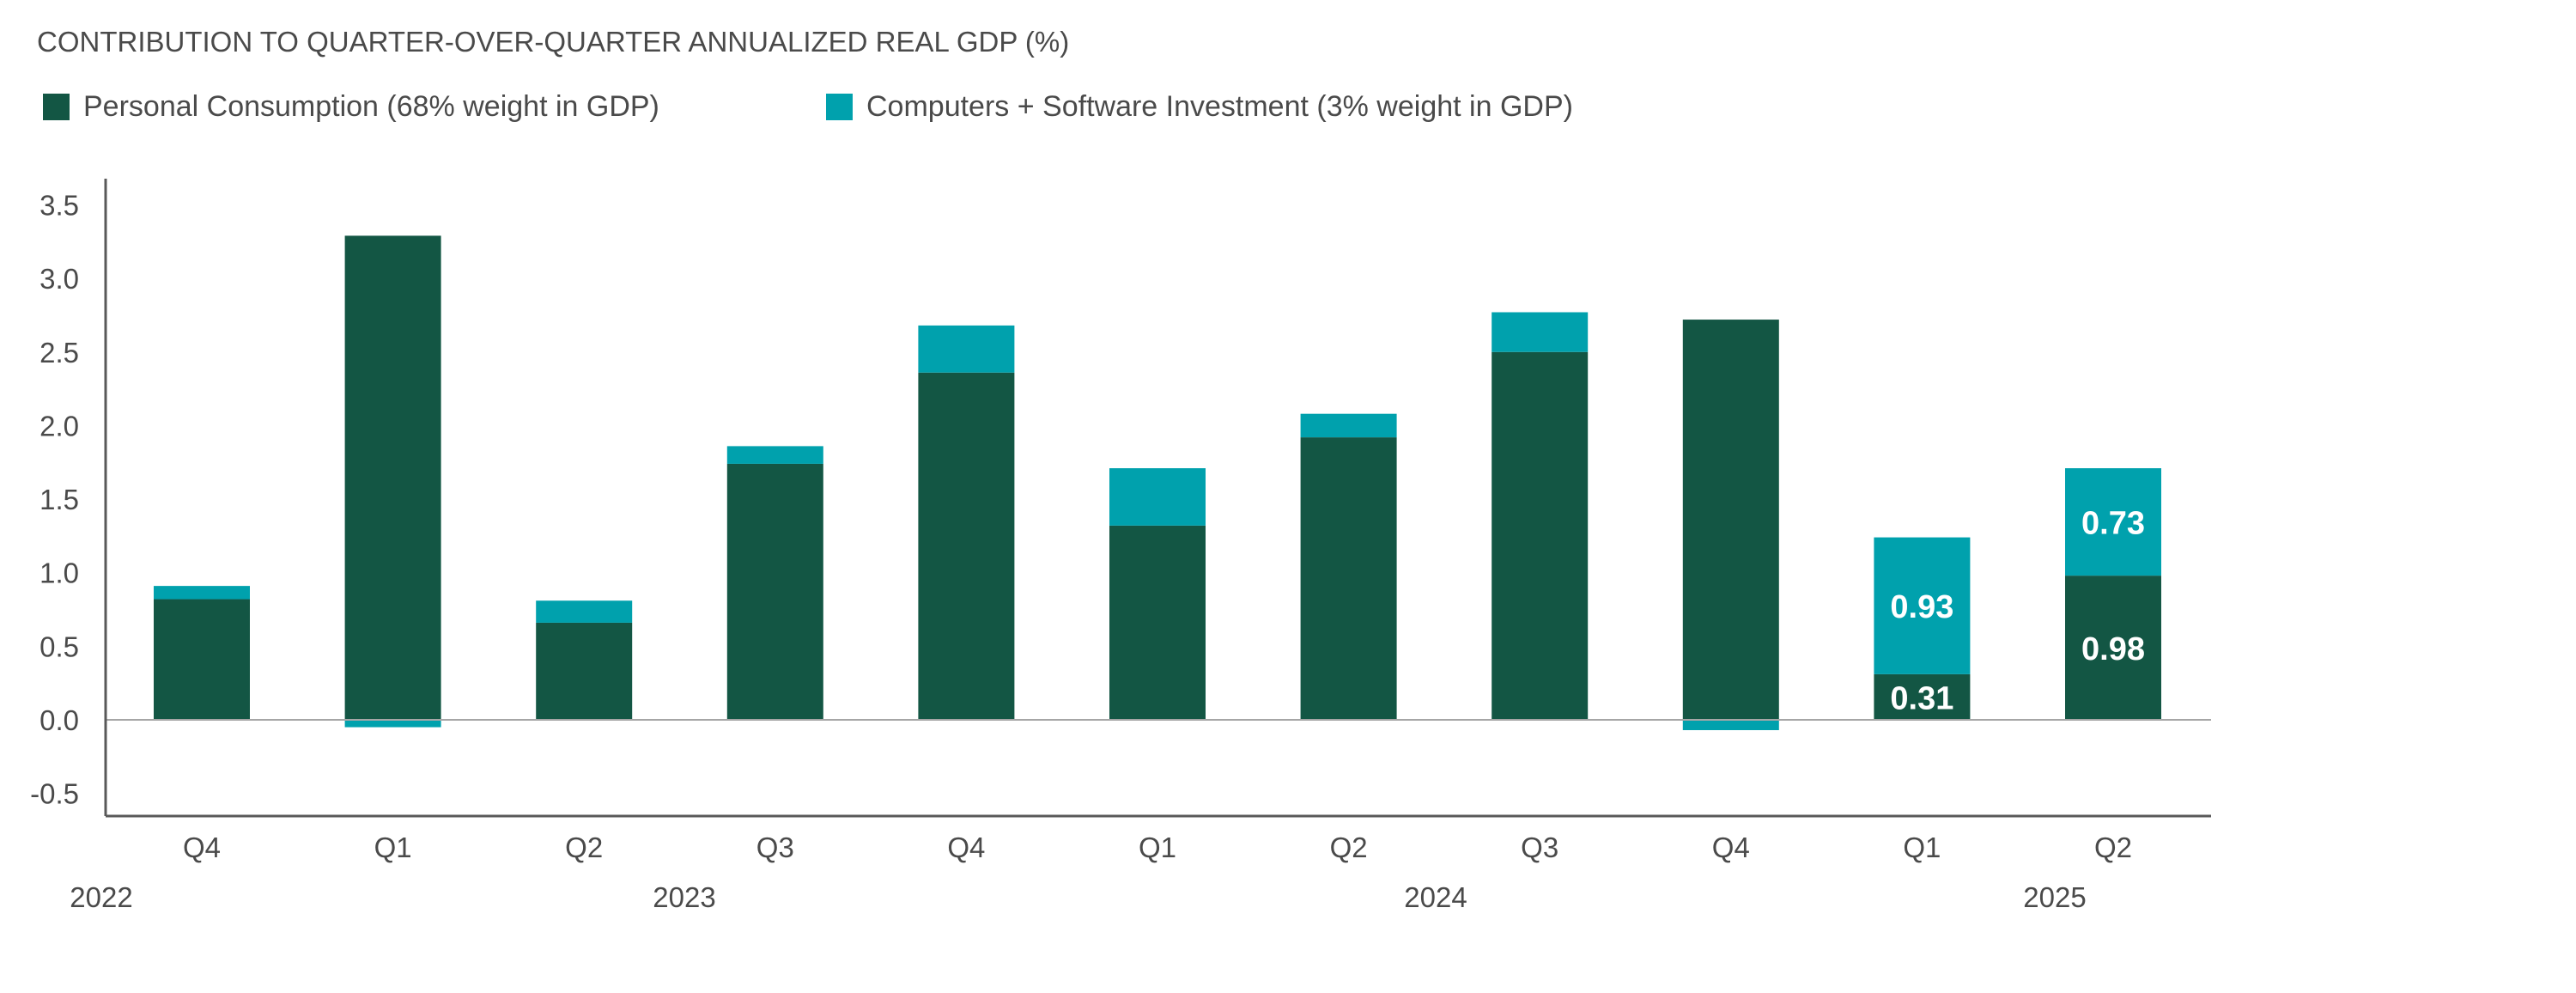  What do you see at coordinates (55, 794) in the screenshot?
I see `y-tick-label: -0.5` at bounding box center [55, 794].